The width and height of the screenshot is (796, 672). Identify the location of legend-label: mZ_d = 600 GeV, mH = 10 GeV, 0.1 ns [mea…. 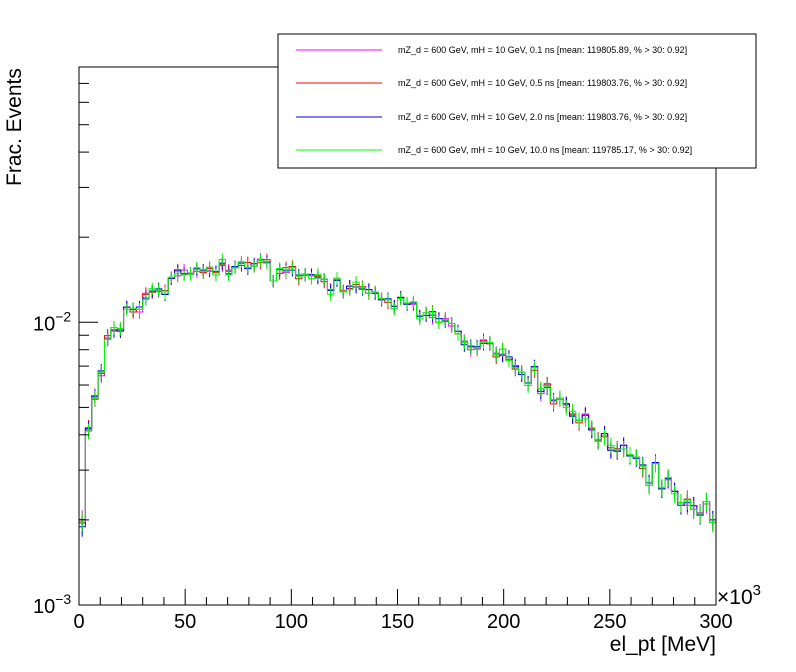
(542, 50).